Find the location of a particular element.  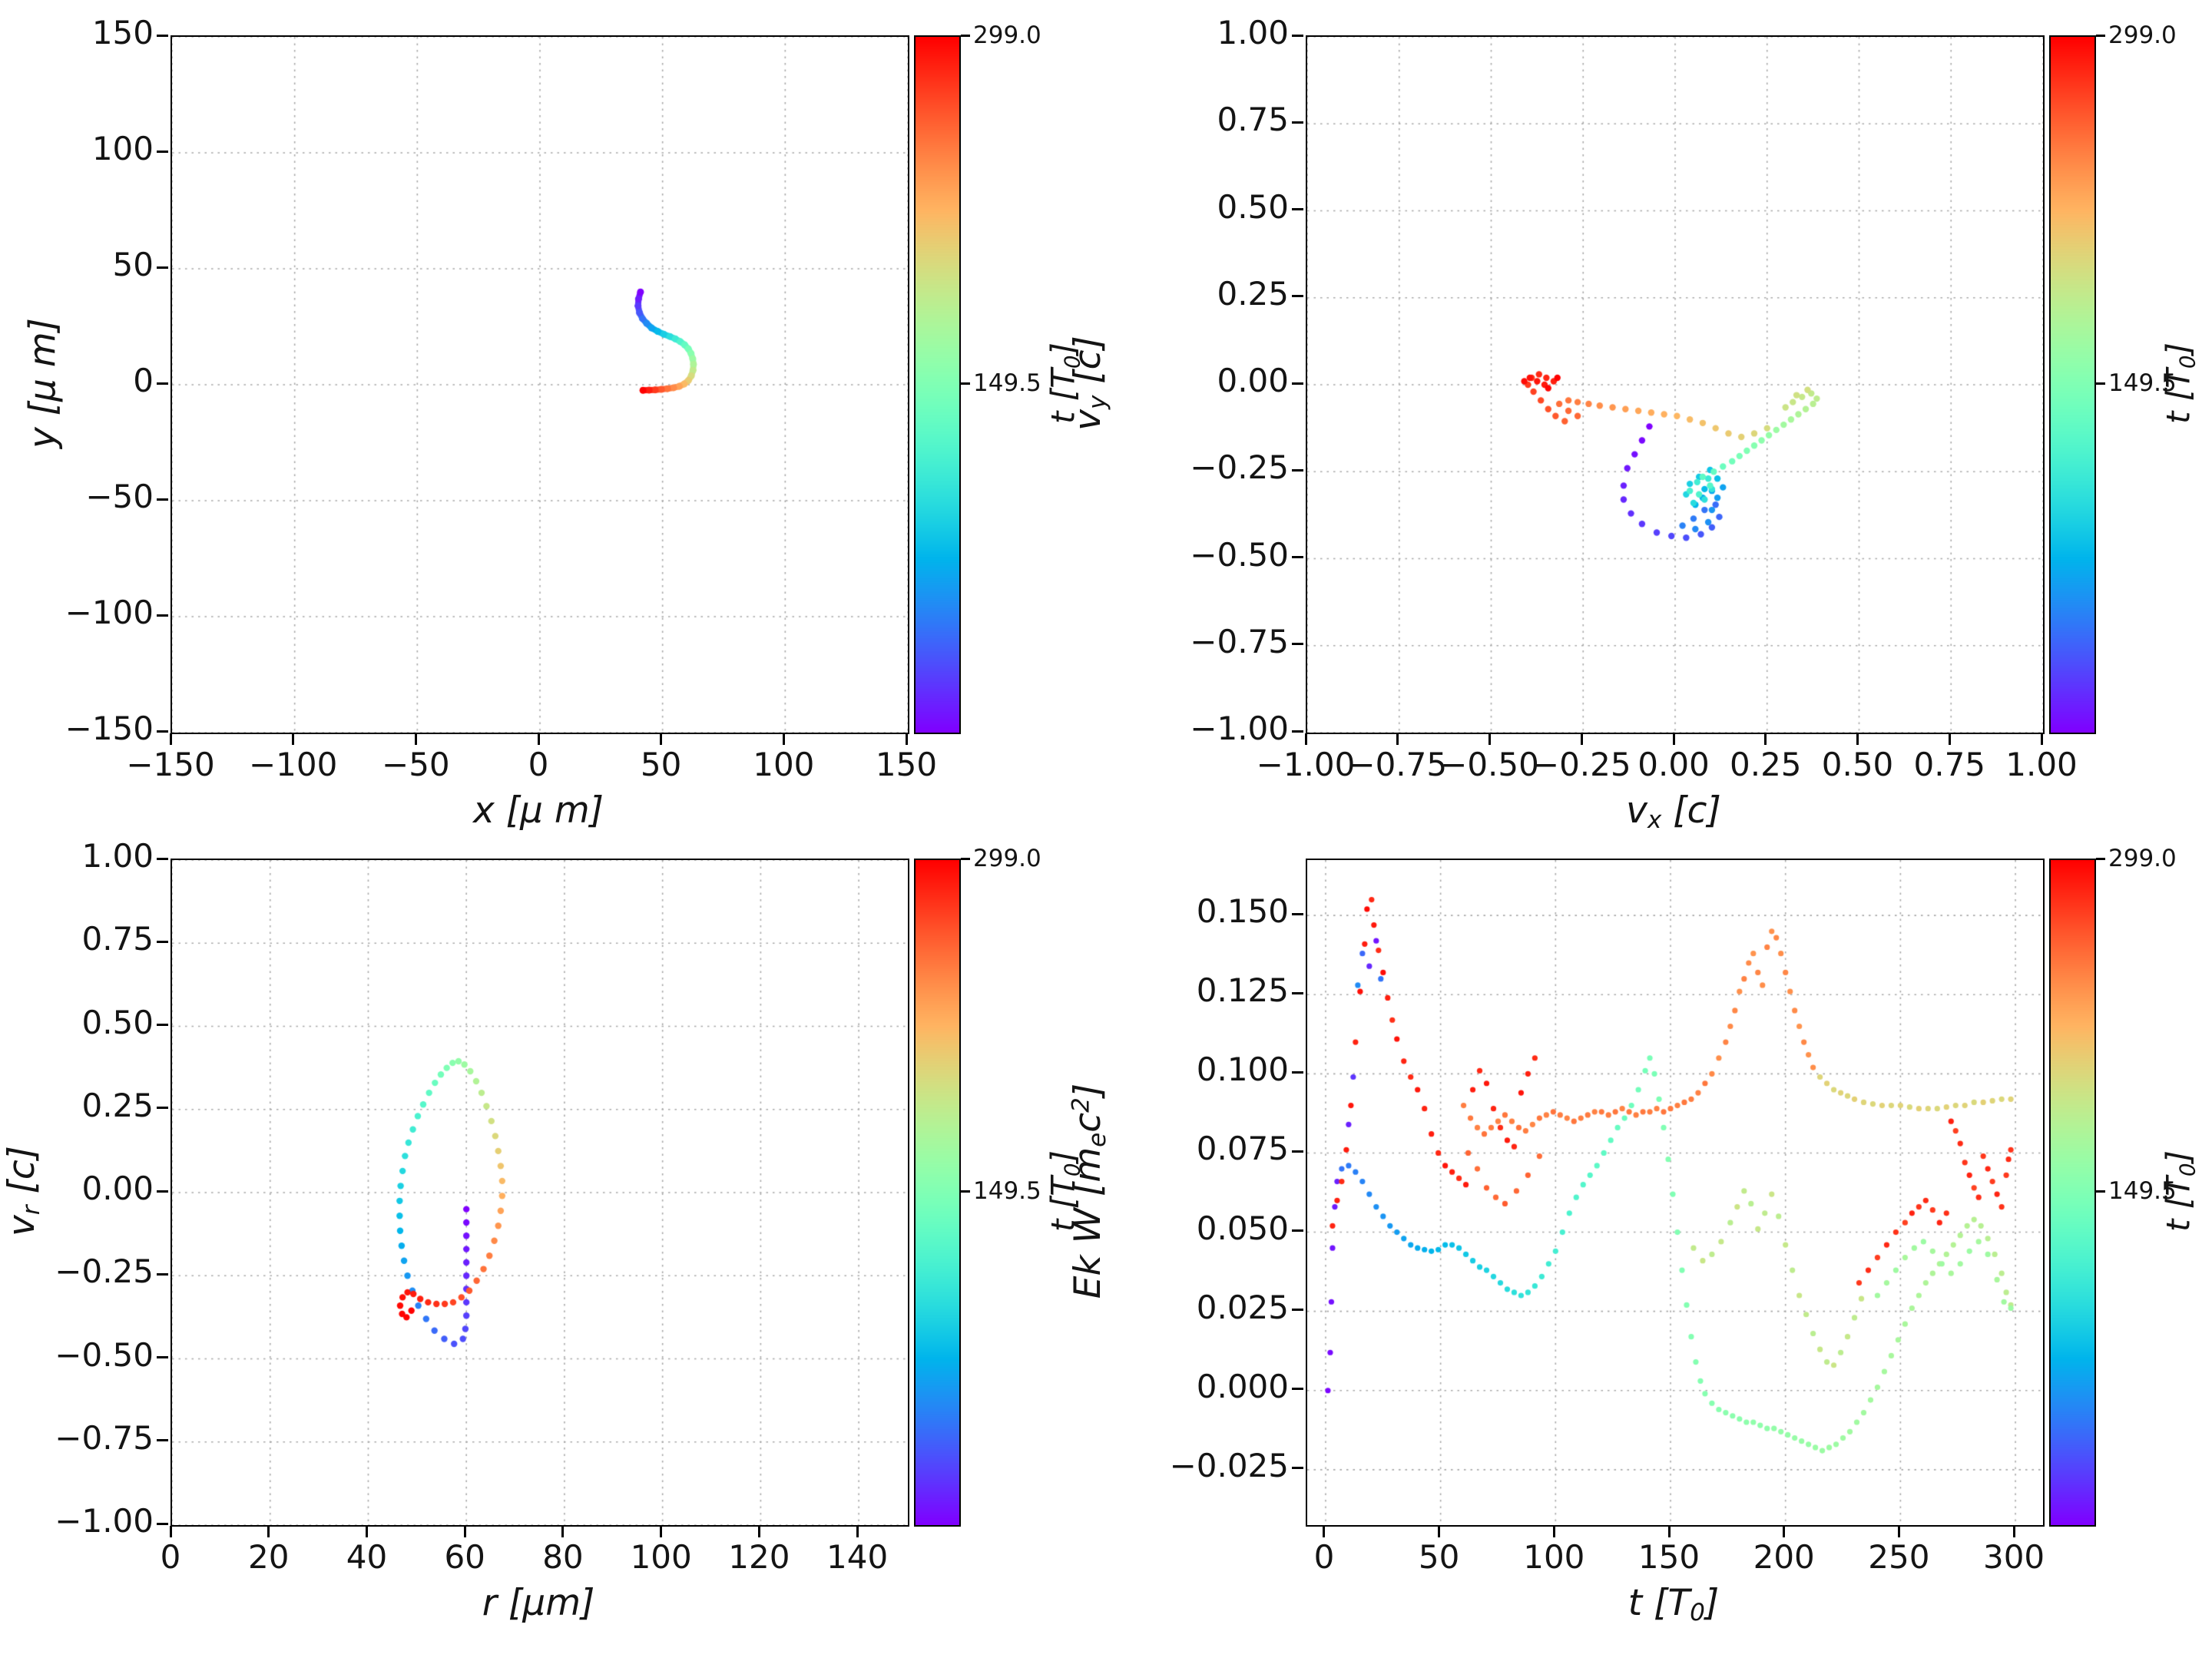

x-tick-label: 150 is located at coordinates (906, 764).